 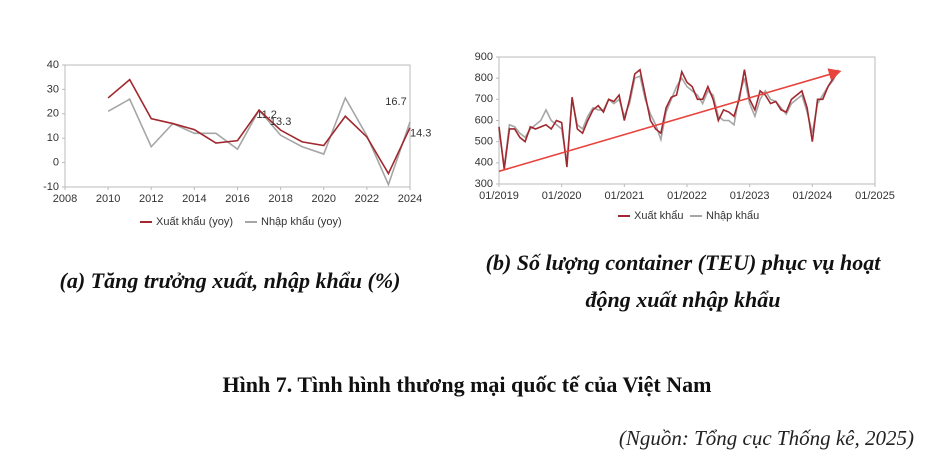 I want to click on x-tick-label: 2014, so click(x=194, y=199).